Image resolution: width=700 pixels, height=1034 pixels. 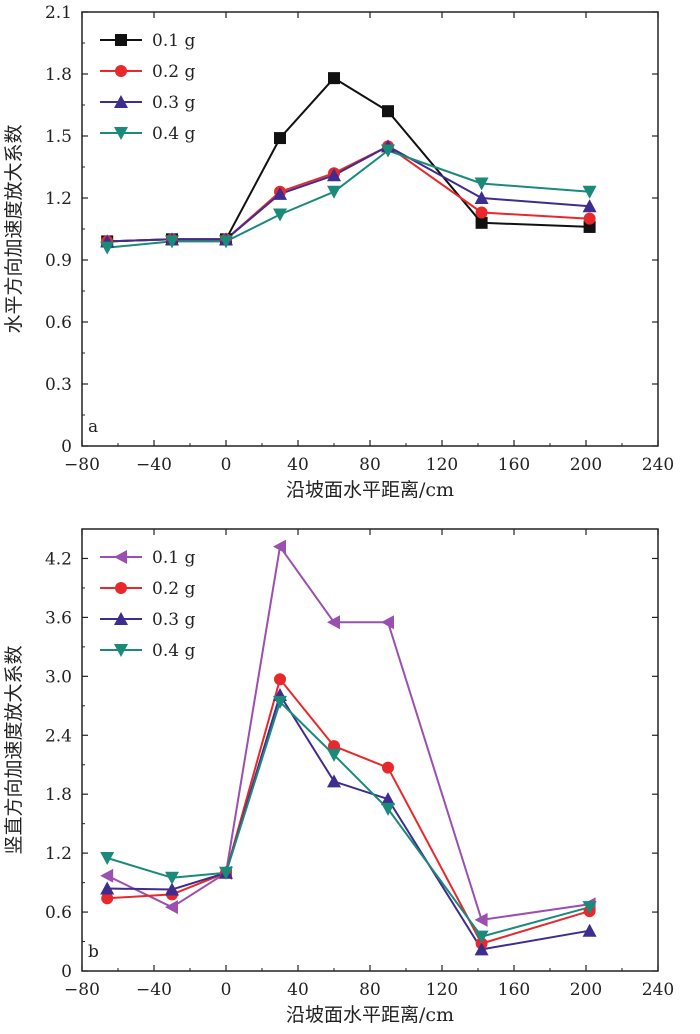 What do you see at coordinates (173, 651) in the screenshot?
I see `legend-label: 0.4 g` at bounding box center [173, 651].